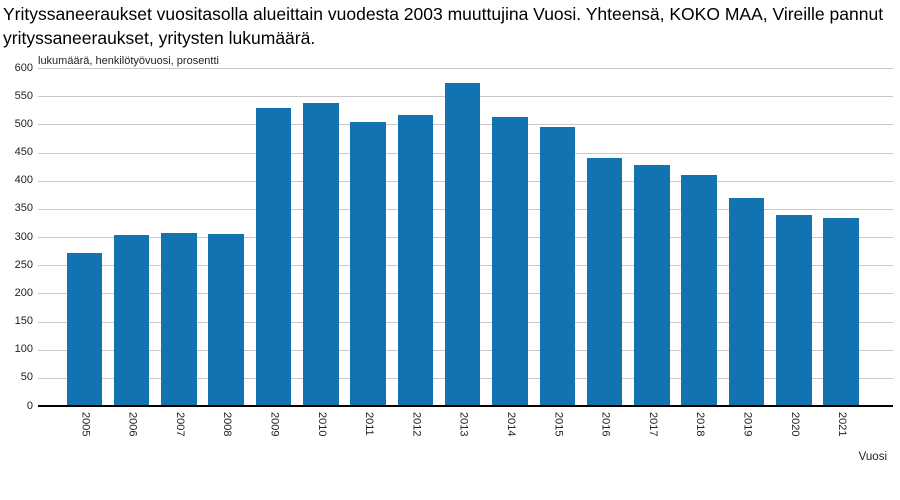  I want to click on bar-2018, so click(699, 290).